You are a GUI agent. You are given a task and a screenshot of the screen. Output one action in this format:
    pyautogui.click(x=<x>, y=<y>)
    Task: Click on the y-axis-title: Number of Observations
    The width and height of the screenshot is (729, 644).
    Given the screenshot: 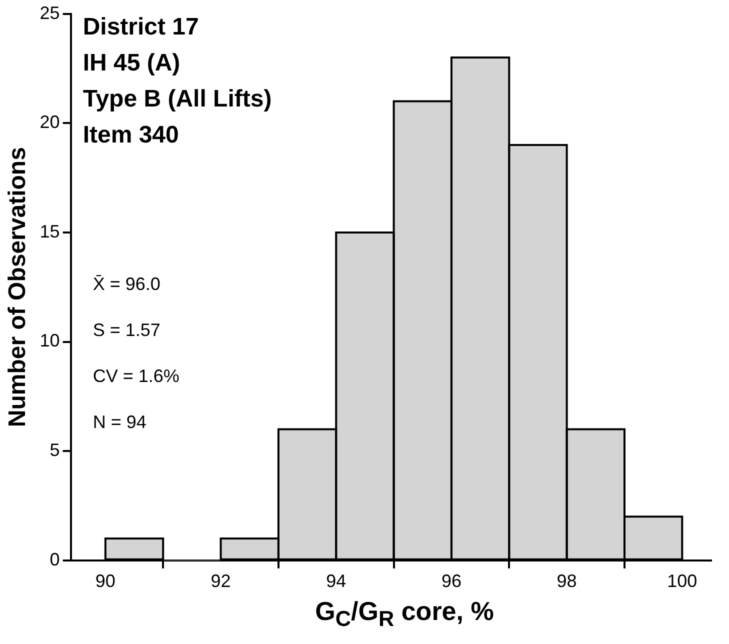 What is the action you would take?
    pyautogui.click(x=18, y=287)
    